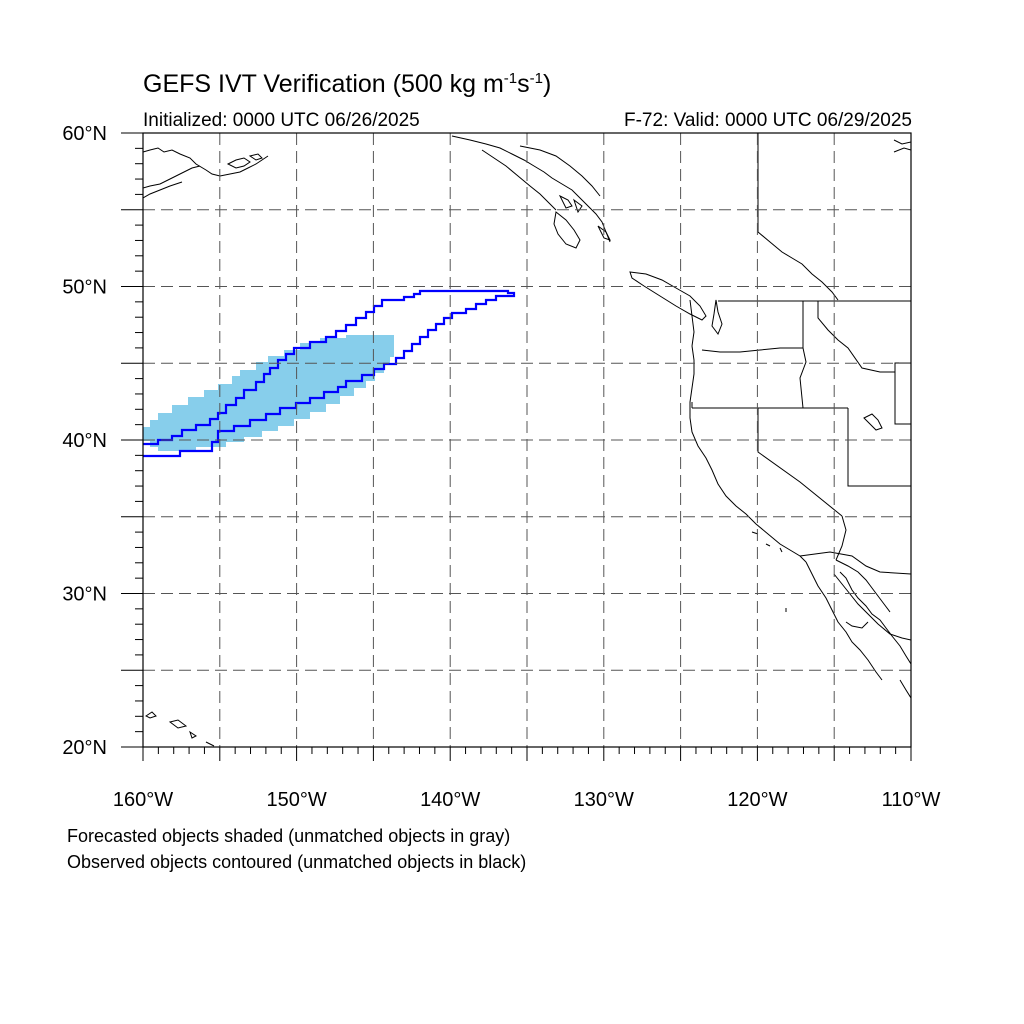 This screenshot has width=1024, height=1024. Describe the element at coordinates (143, 800) in the screenshot. I see `lon-tick-label: 160°W` at that location.